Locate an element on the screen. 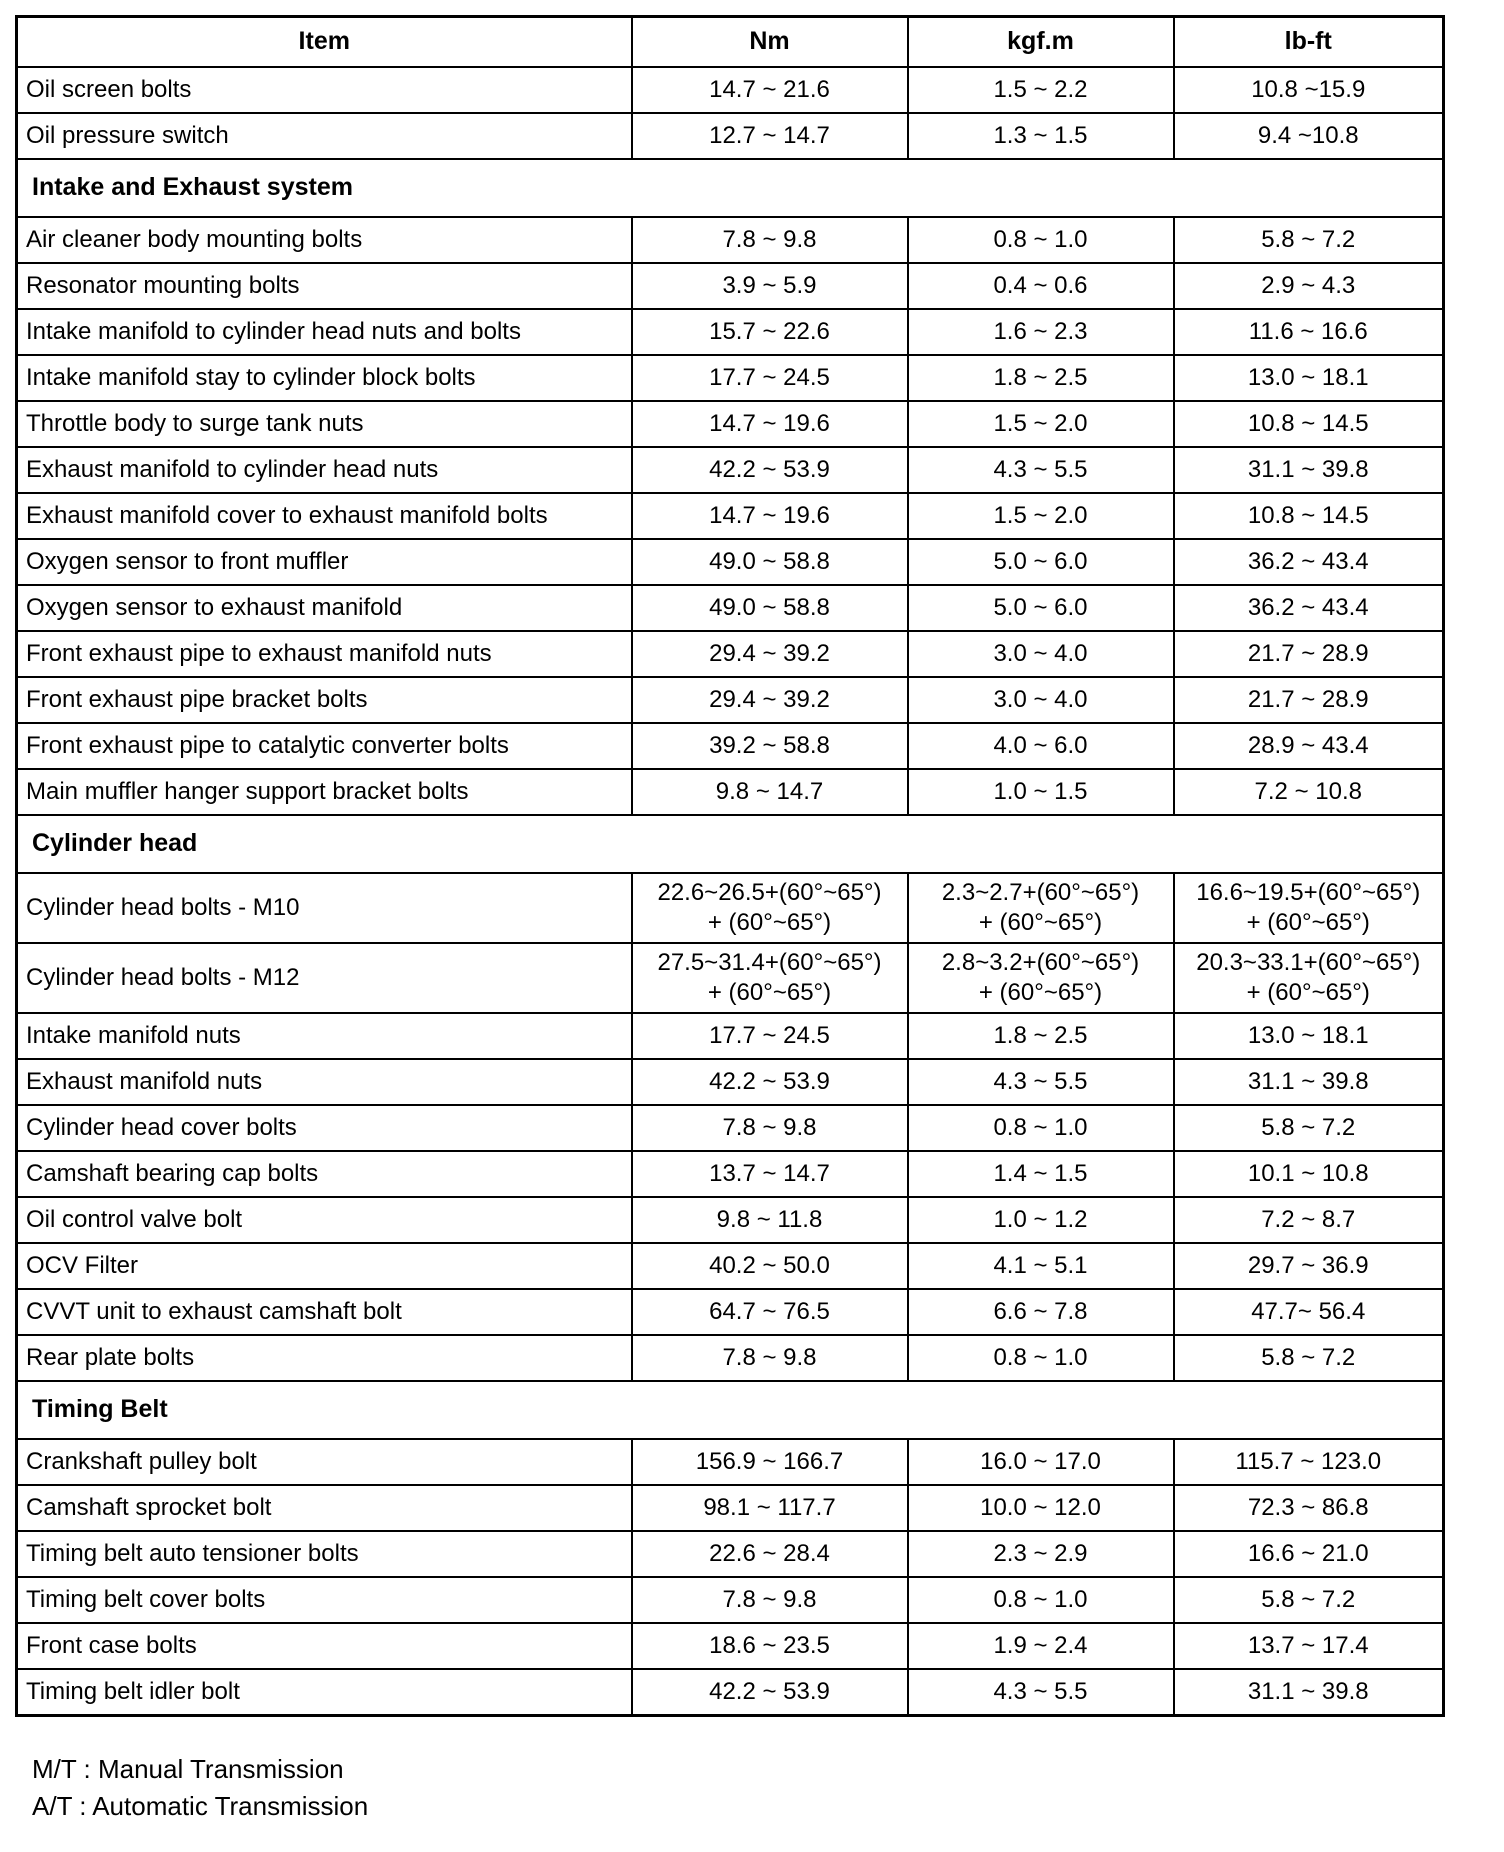  kgfm-cell: 1.9 ~ 2.4 is located at coordinates (1040, 1646).